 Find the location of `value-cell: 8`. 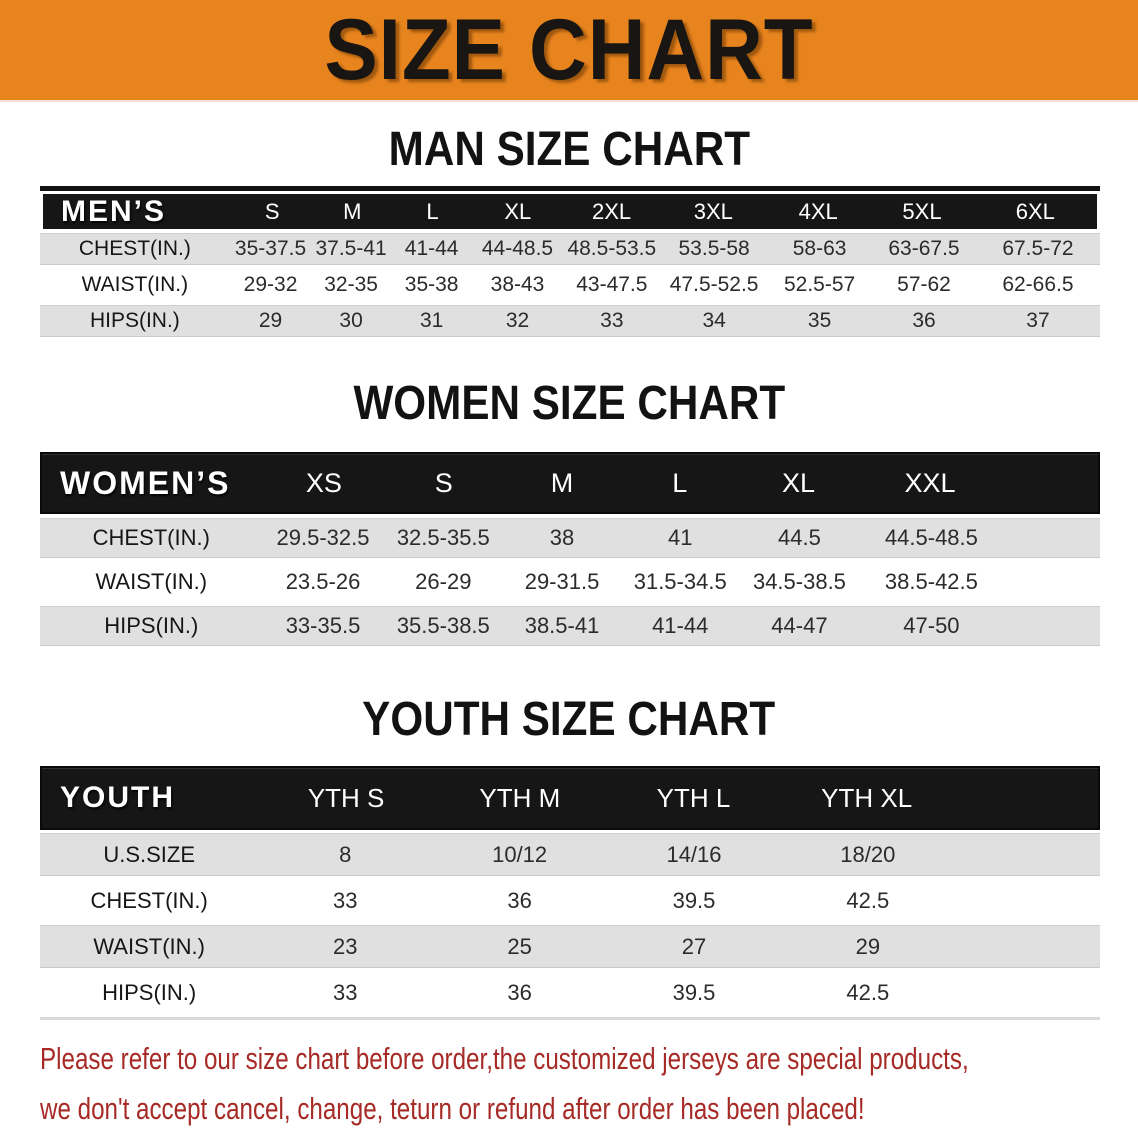

value-cell: 8 is located at coordinates (345, 854).